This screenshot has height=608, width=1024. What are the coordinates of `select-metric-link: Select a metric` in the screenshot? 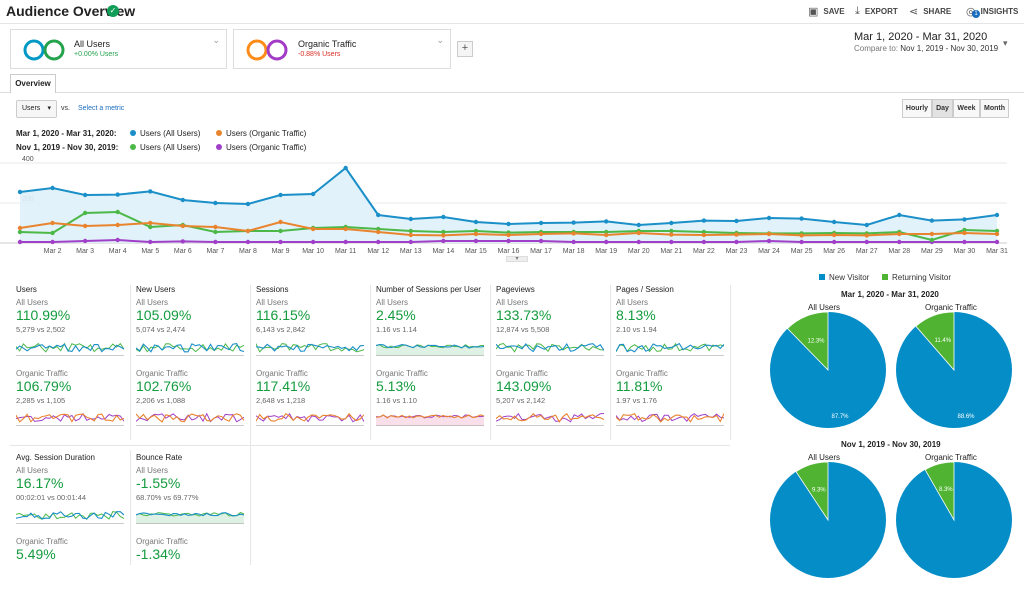 It's located at (101, 108).